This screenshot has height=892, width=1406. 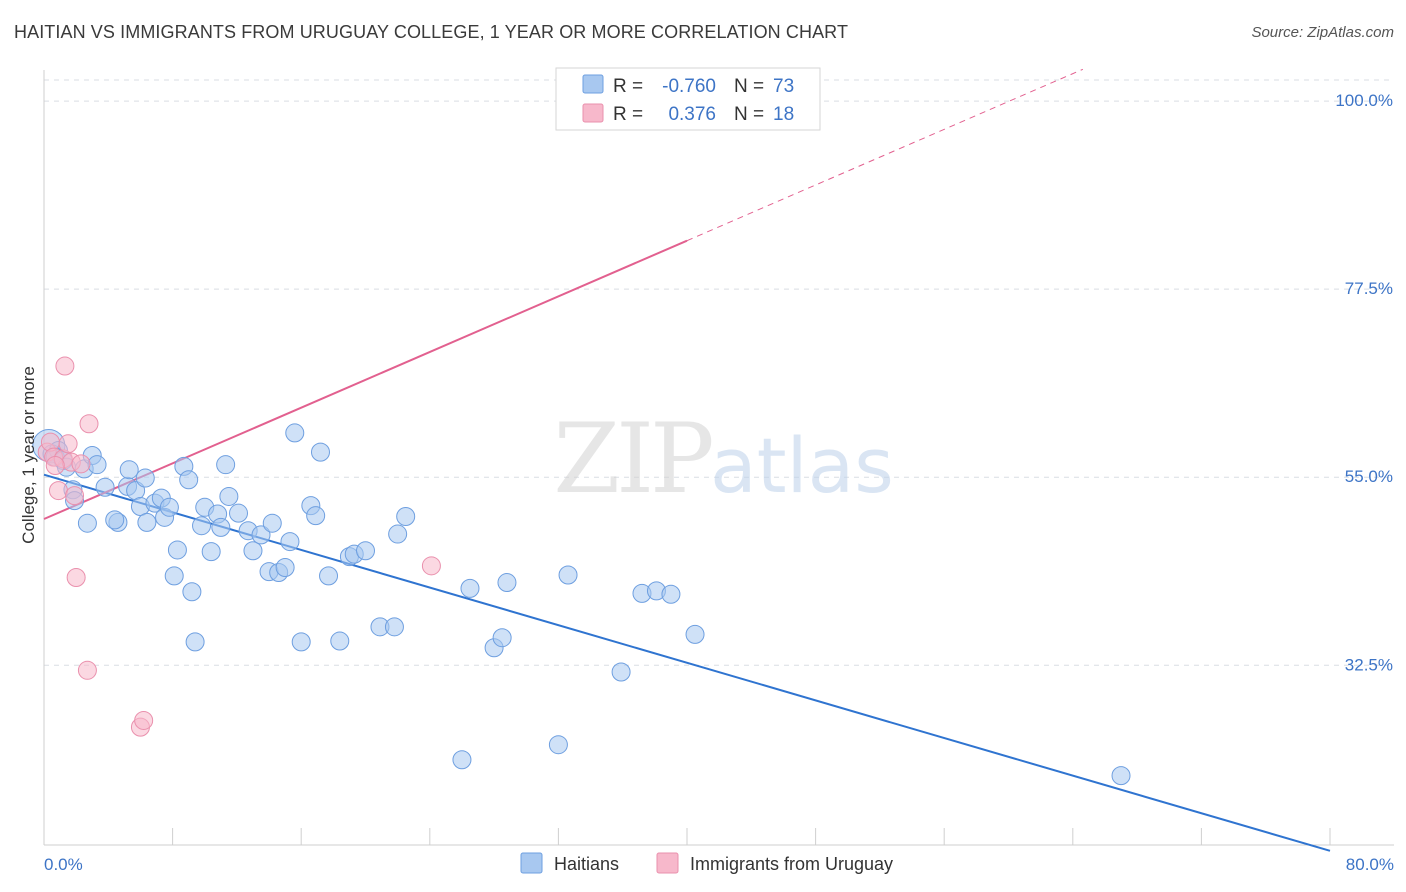 What do you see at coordinates (63, 864) in the screenshot?
I see `x-tick-label-min: 0.0%` at bounding box center [63, 864].